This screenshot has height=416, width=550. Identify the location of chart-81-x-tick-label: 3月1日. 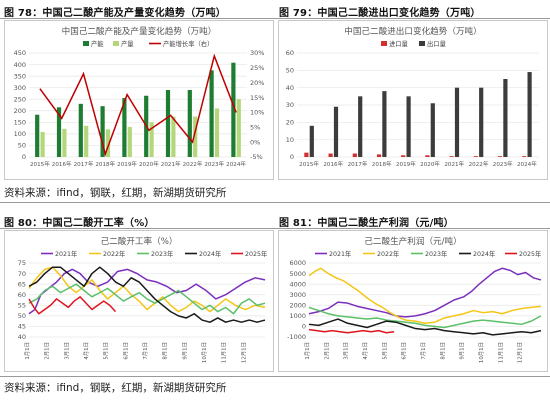
(346, 351).